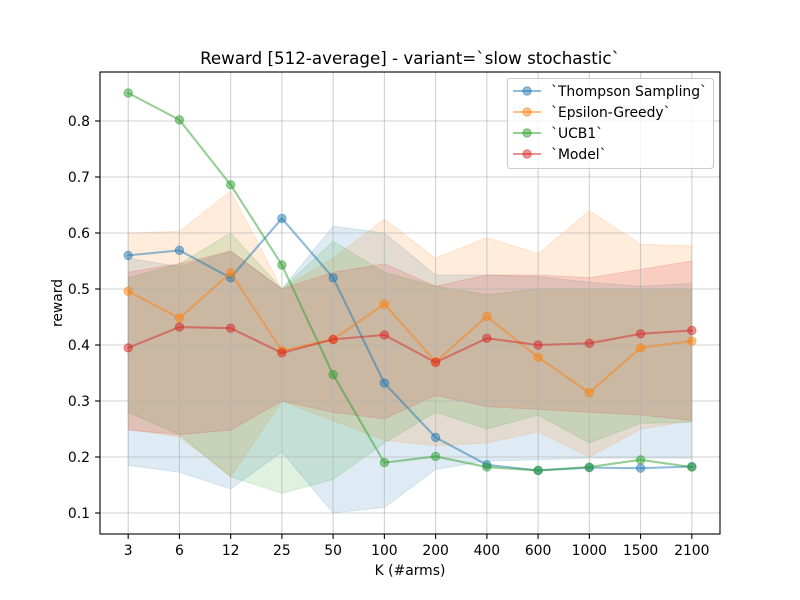 This screenshot has width=800, height=600. I want to click on x-tick-label: 1500, so click(640, 551).